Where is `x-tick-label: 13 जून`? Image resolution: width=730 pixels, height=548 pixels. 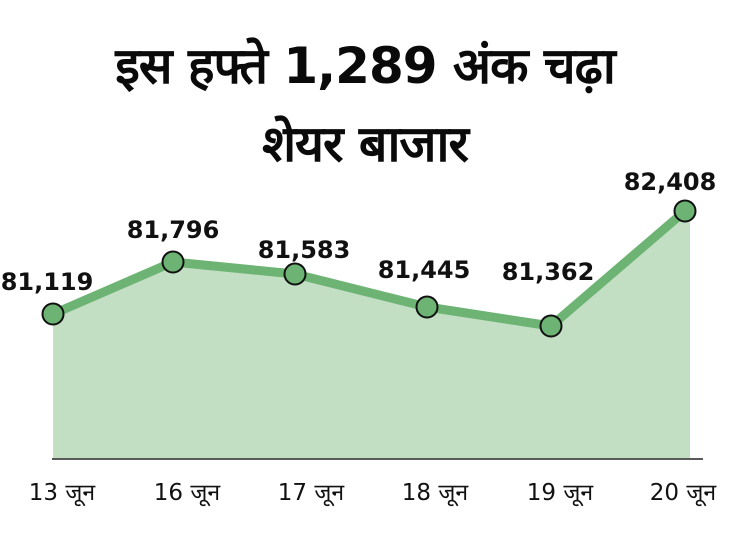
x-tick-label: 13 जून is located at coordinates (63, 493).